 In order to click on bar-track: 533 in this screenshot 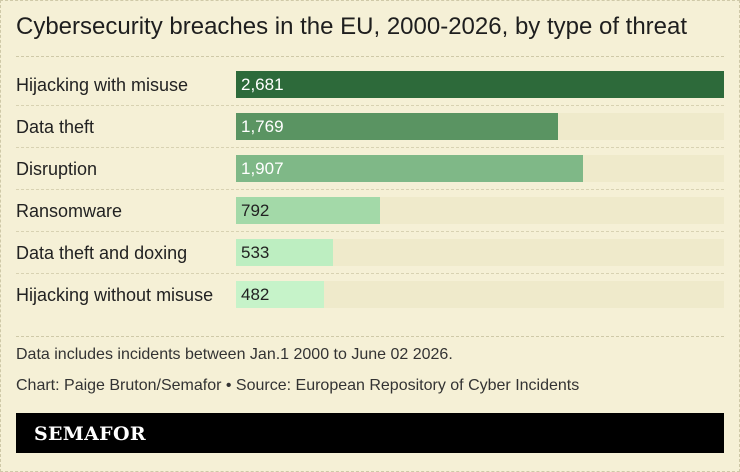, I will do `click(480, 252)`.